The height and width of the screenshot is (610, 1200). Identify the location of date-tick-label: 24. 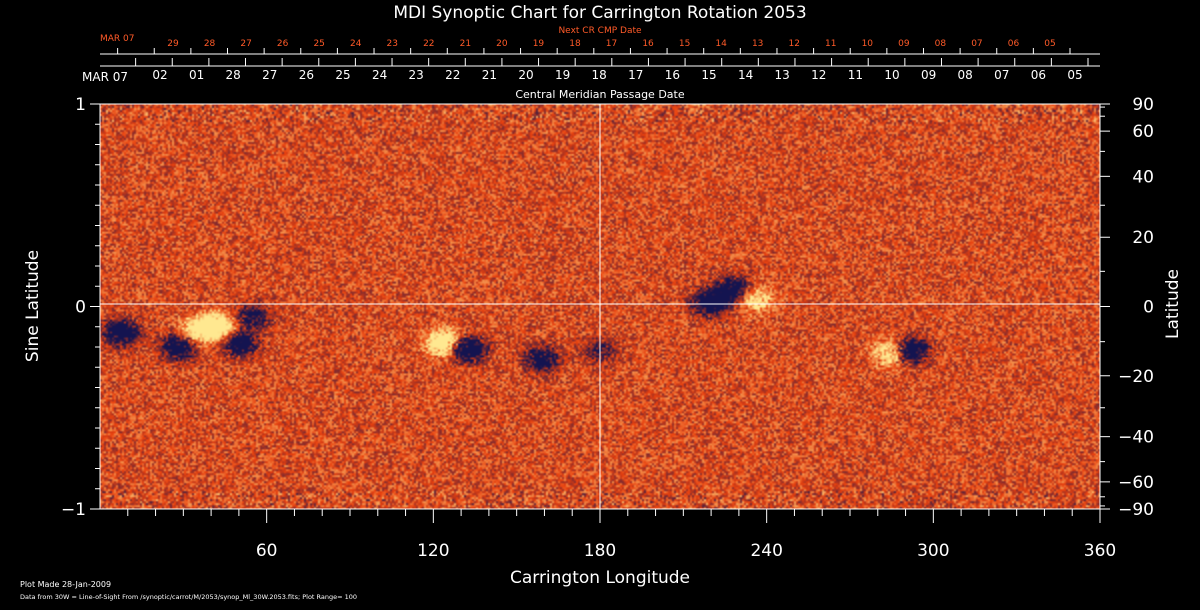
(379, 75).